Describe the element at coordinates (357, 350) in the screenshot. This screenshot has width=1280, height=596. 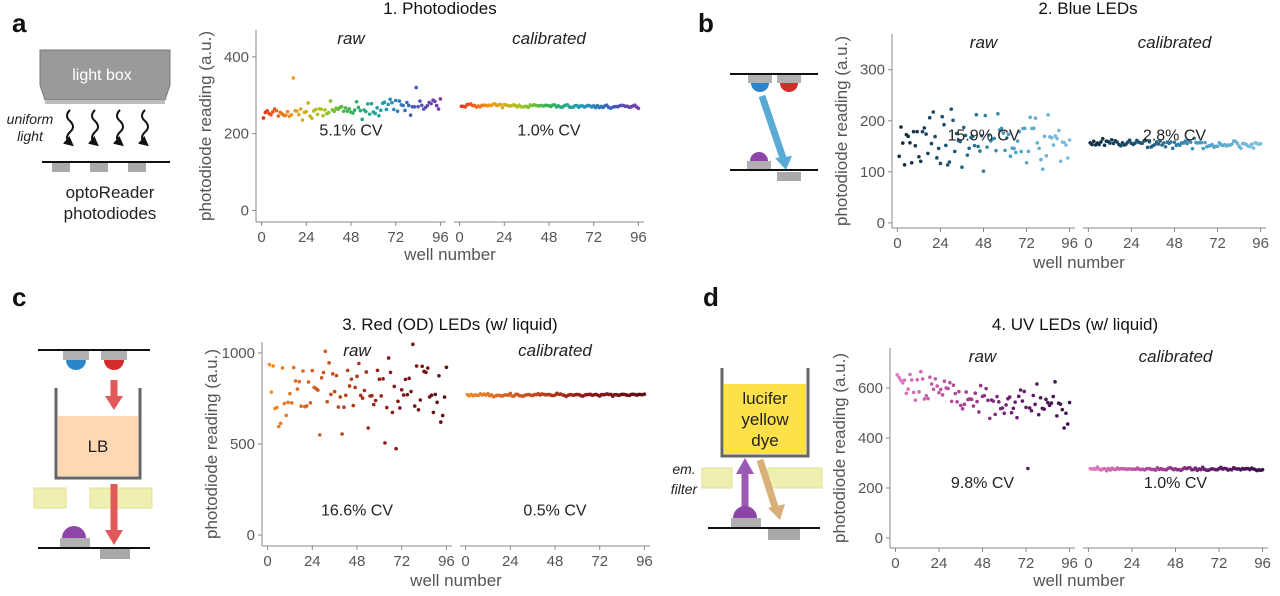
I see `facet-label-raw: raw` at that location.